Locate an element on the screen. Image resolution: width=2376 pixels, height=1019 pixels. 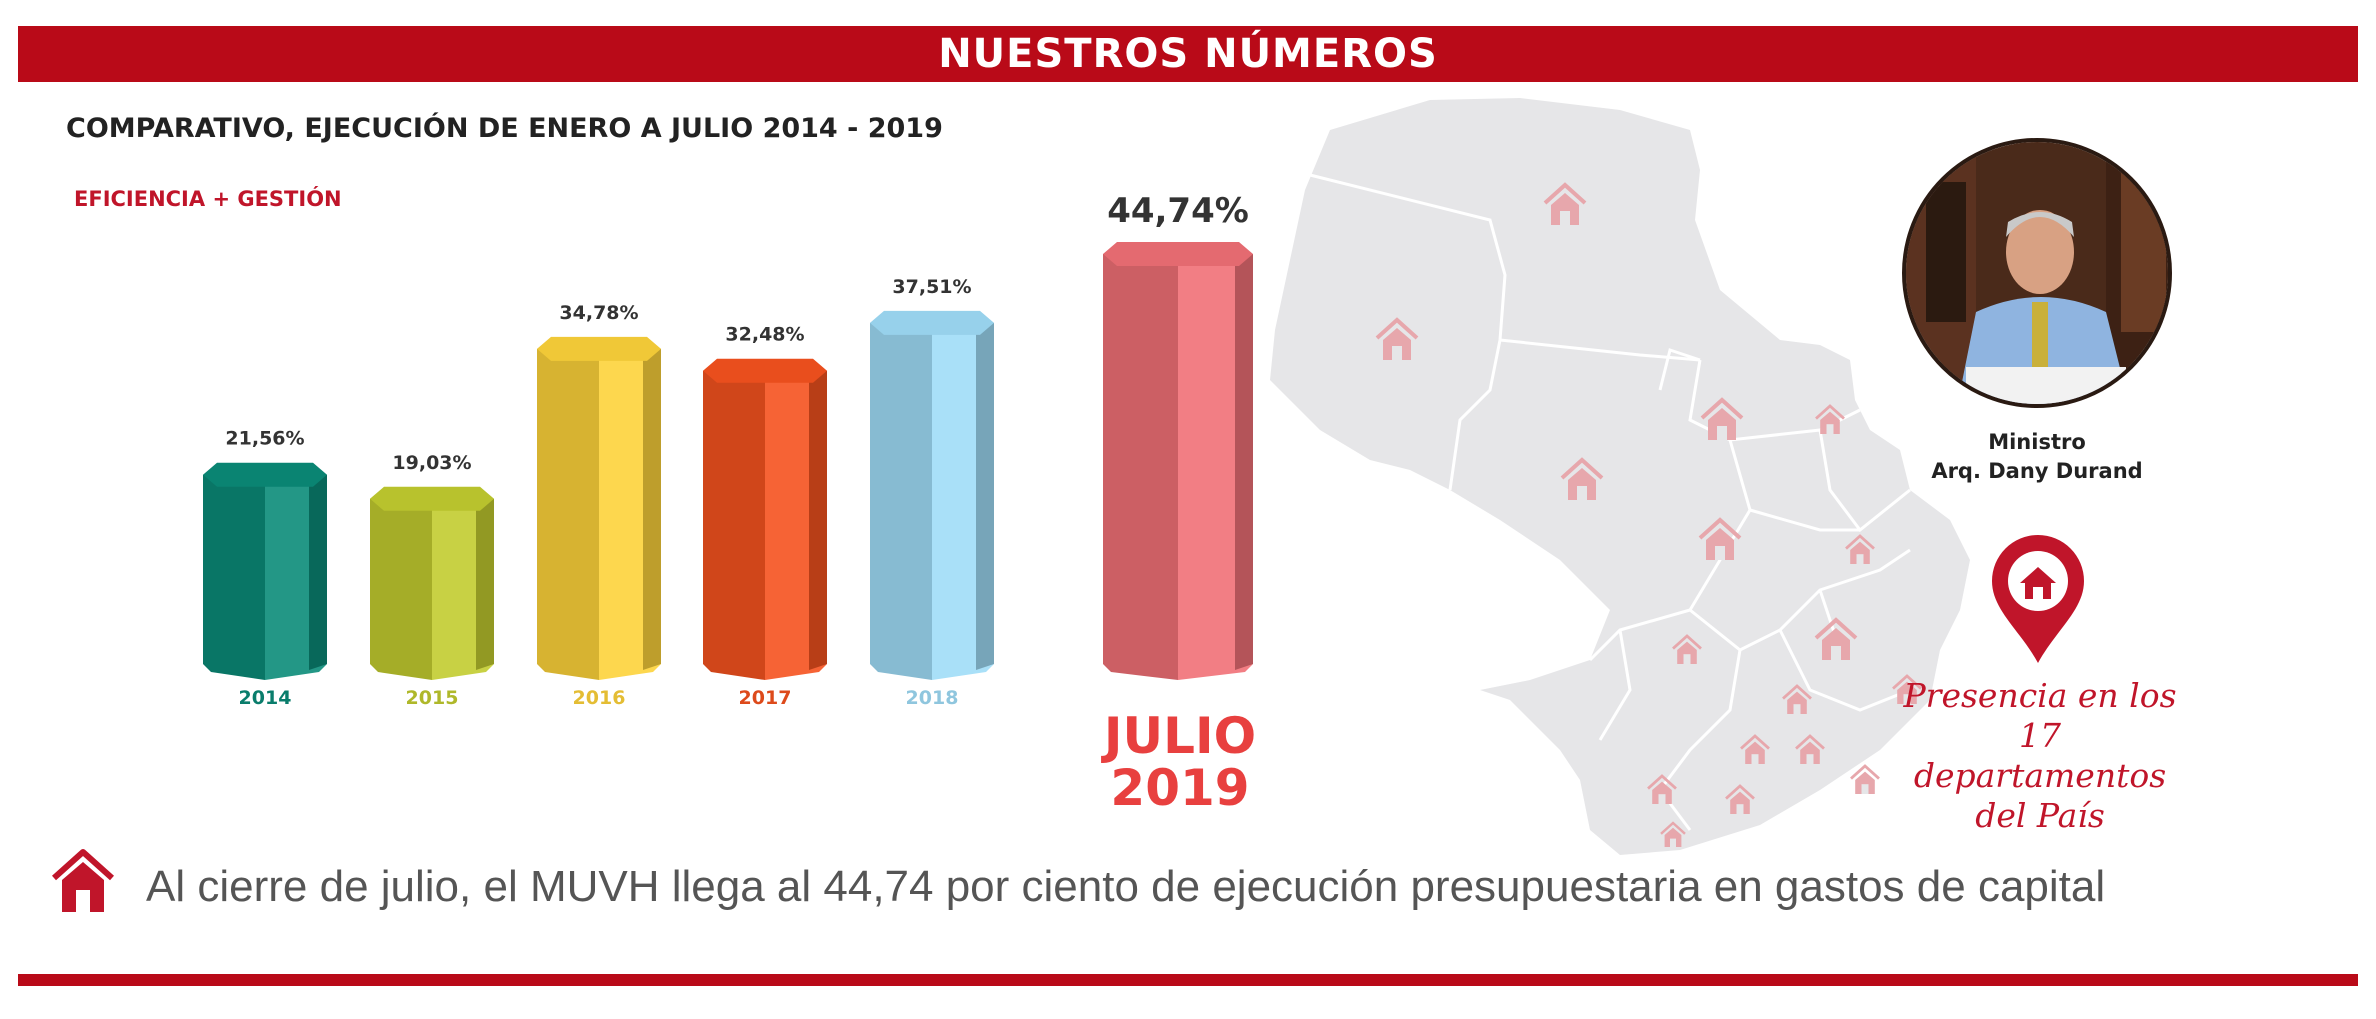
bar-category-label: 2014 is located at coordinates (265, 698).